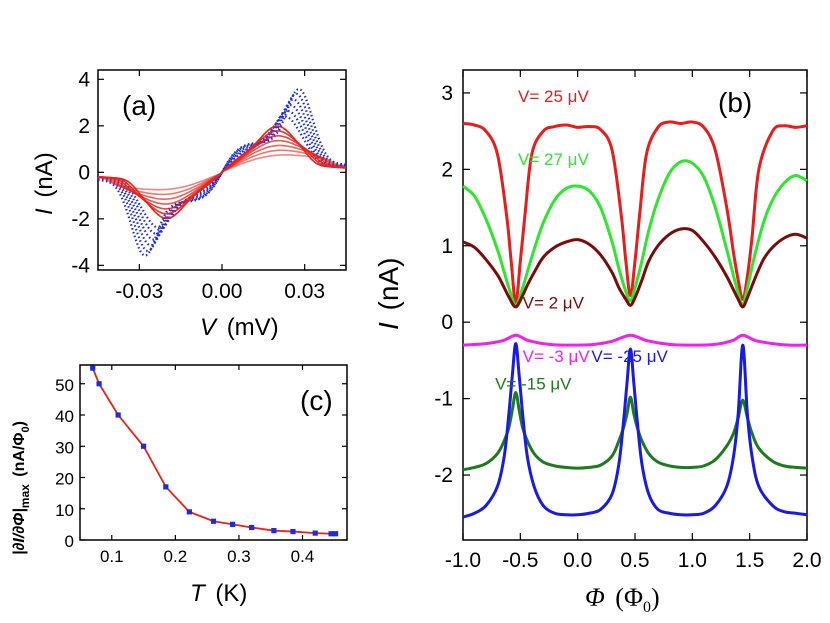  Describe the element at coordinates (388, 284) in the screenshot. I see `panel-b-ylabel-unit: (nA)` at that location.